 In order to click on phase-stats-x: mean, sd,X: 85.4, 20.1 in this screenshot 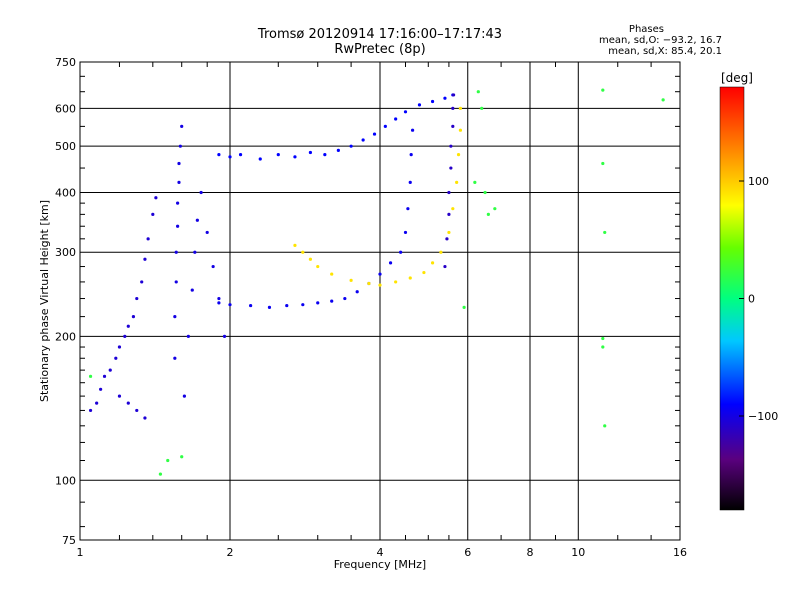, I will do `click(665, 51)`.